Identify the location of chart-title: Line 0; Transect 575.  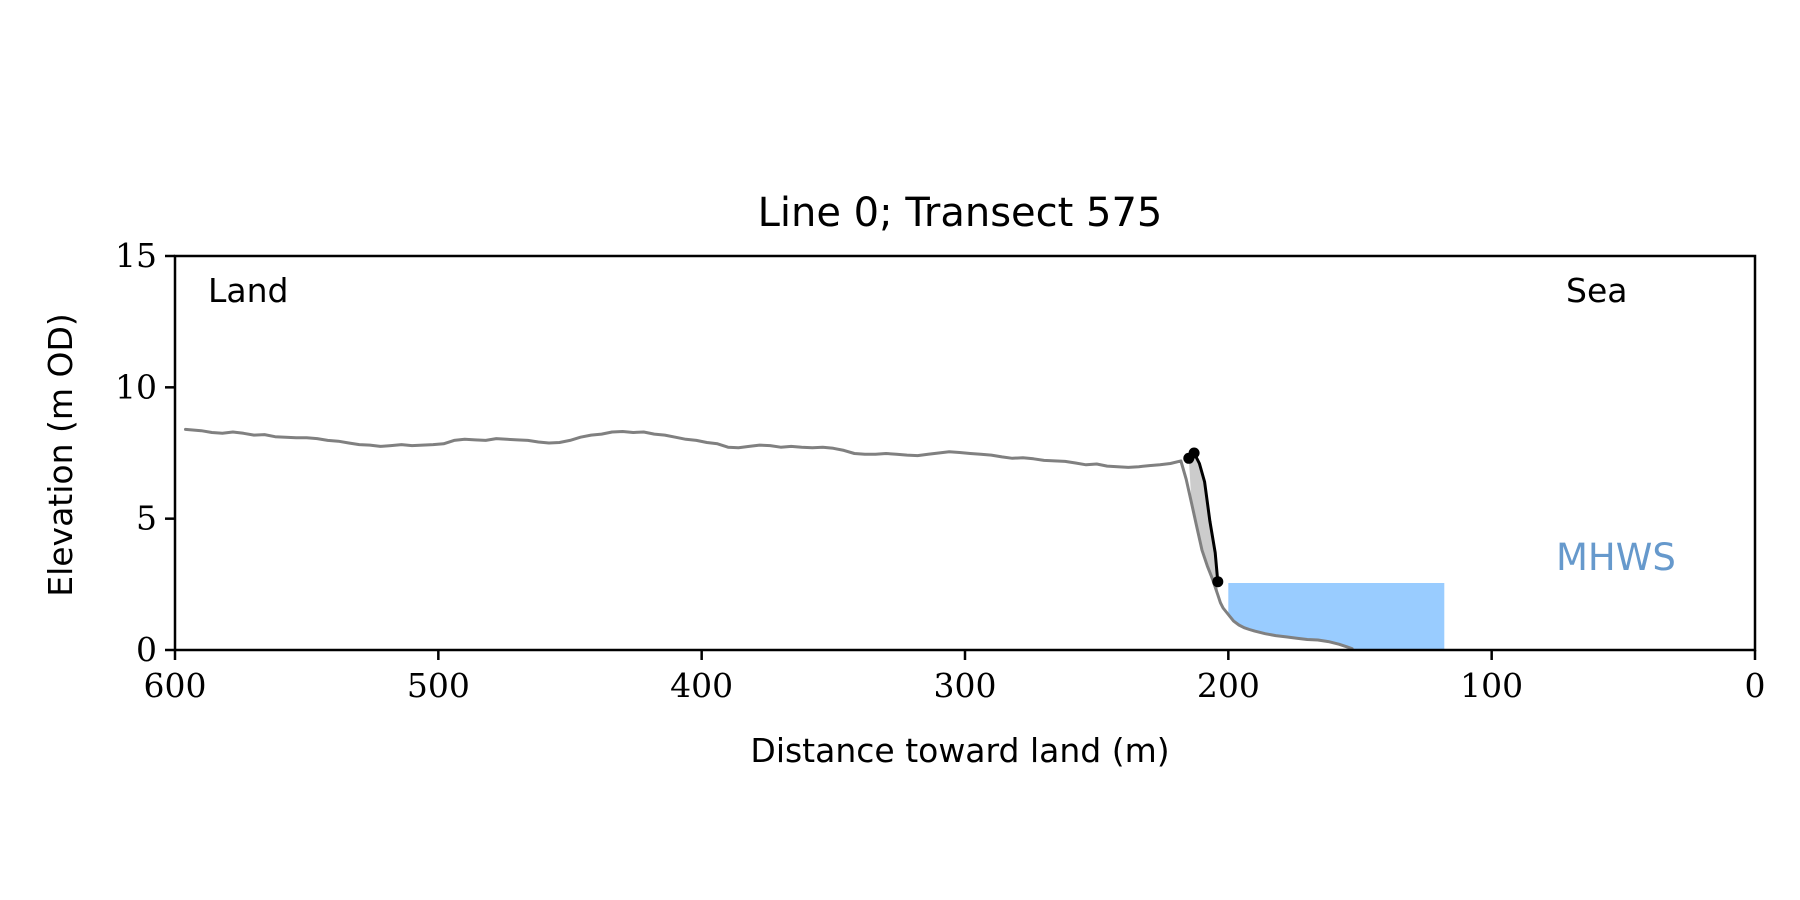
(960, 213).